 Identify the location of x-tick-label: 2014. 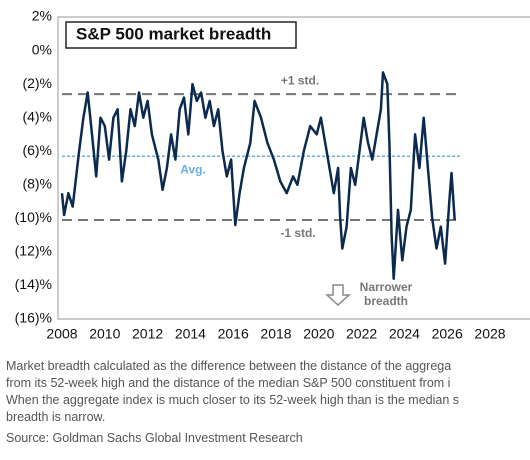
(190, 334).